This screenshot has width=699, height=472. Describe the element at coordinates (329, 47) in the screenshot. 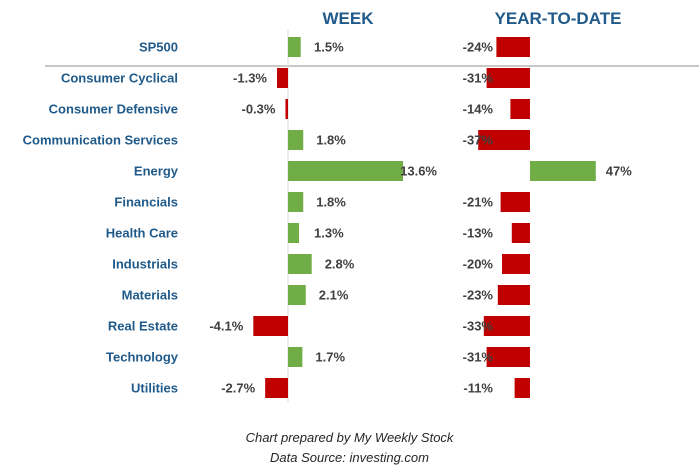

I see `week-value-label-sp500: 1.5%` at that location.